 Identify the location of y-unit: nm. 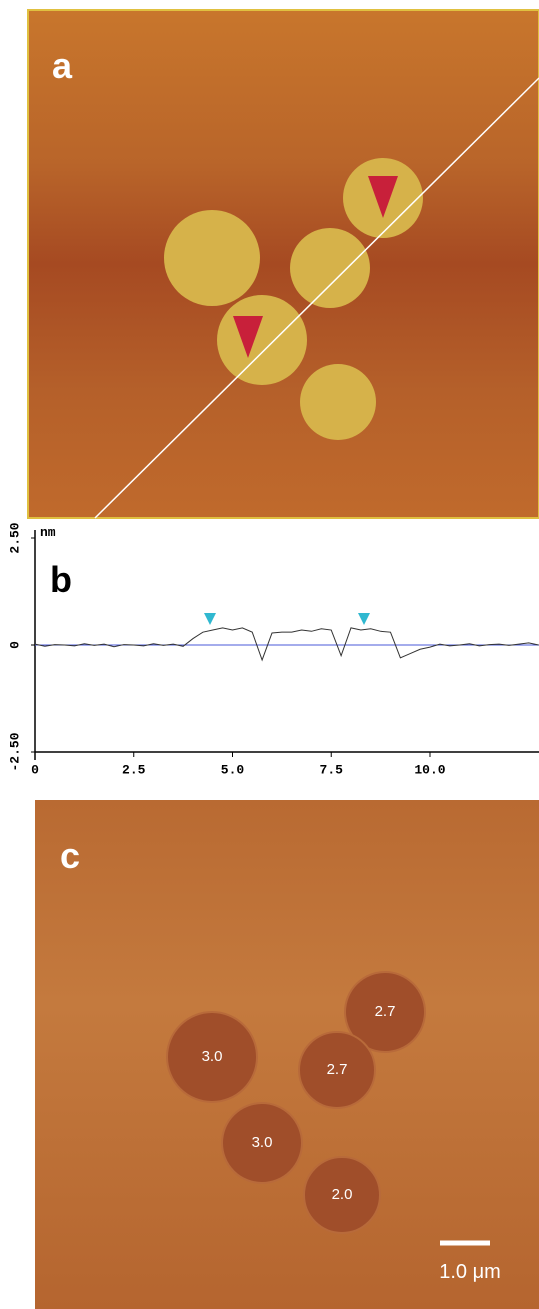
(48, 532).